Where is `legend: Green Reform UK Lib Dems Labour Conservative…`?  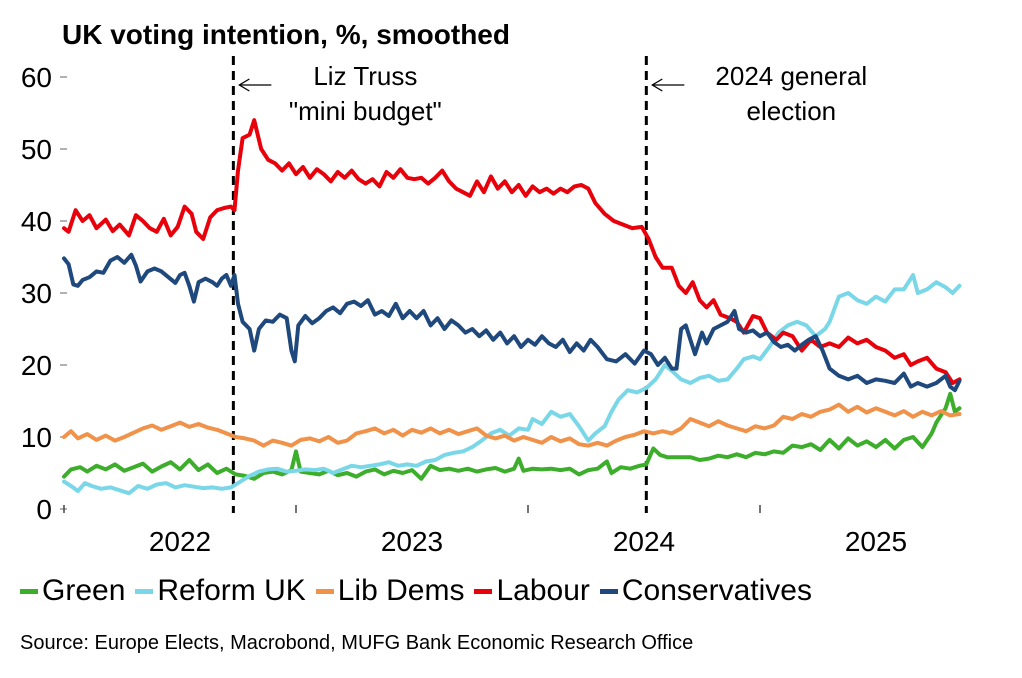 legend: Green Reform UK Lib Dems Labour Conservative… is located at coordinates (421, 591).